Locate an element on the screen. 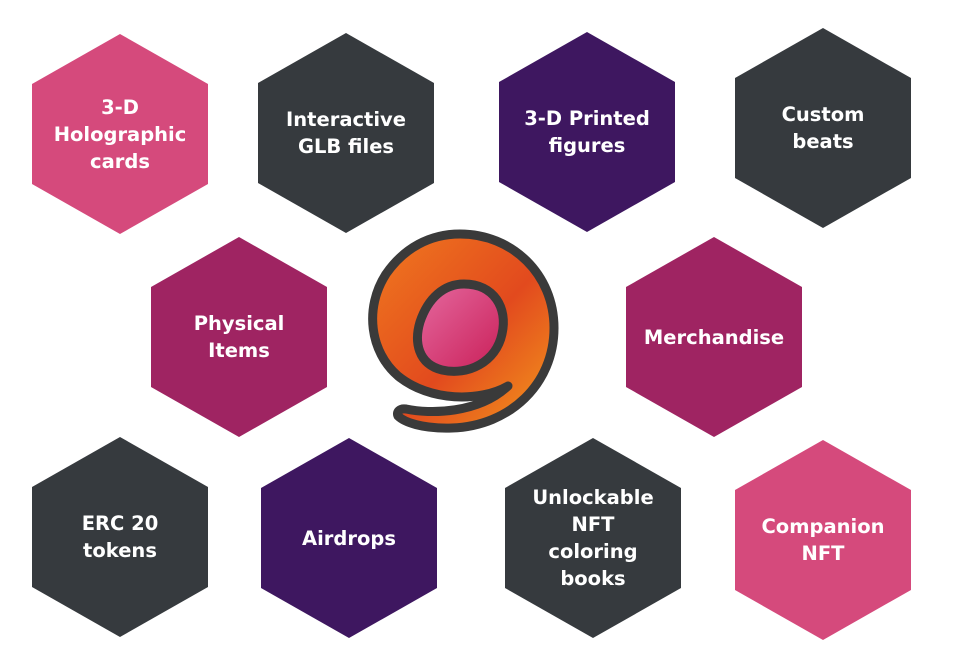 The height and width of the screenshot is (668, 958). hex-physical-items: Physical Items is located at coordinates (239, 337).